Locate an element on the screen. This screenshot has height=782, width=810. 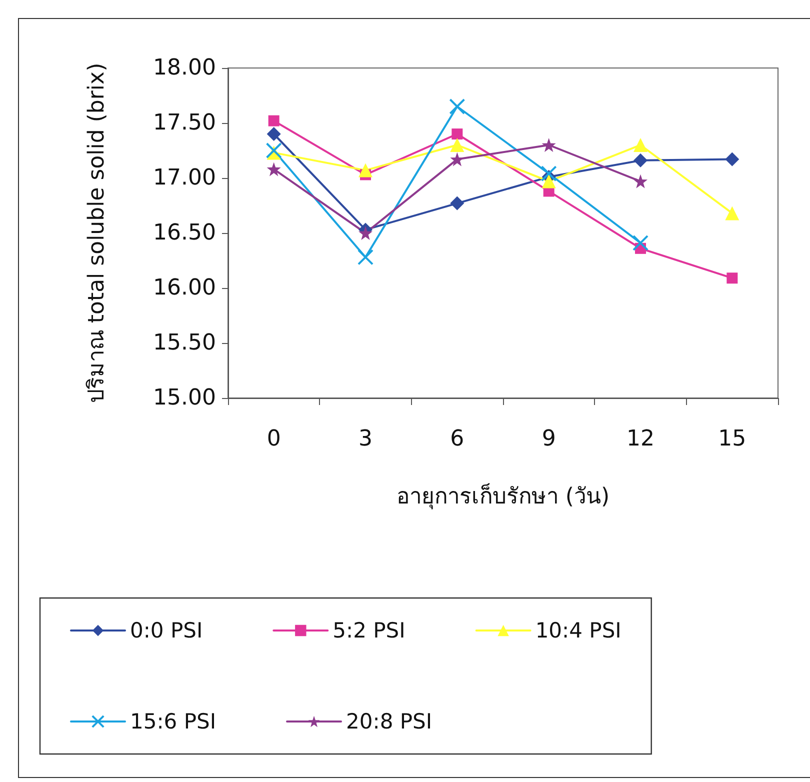
x-axis-title: อายุการเก็บรักษา (วัน) is located at coordinates (503, 496).